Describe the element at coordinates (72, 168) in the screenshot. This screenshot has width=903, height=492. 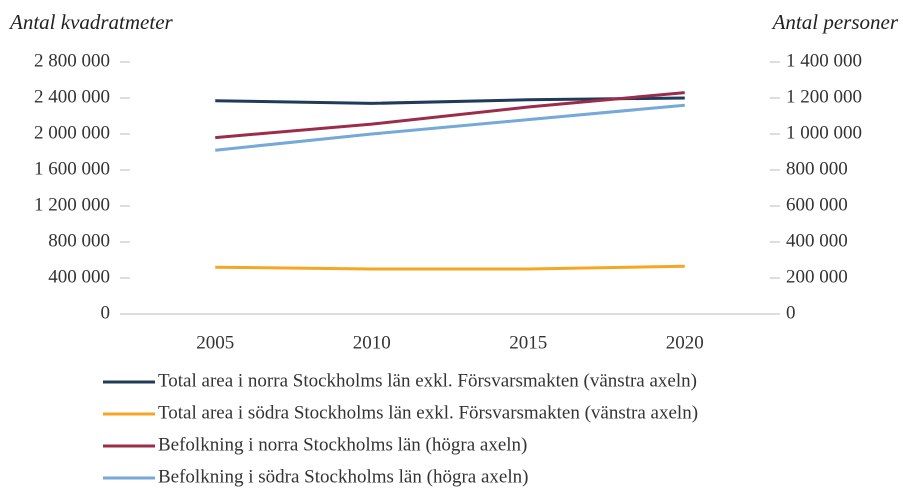
I see `y-tick-label: 1 600 000` at that location.